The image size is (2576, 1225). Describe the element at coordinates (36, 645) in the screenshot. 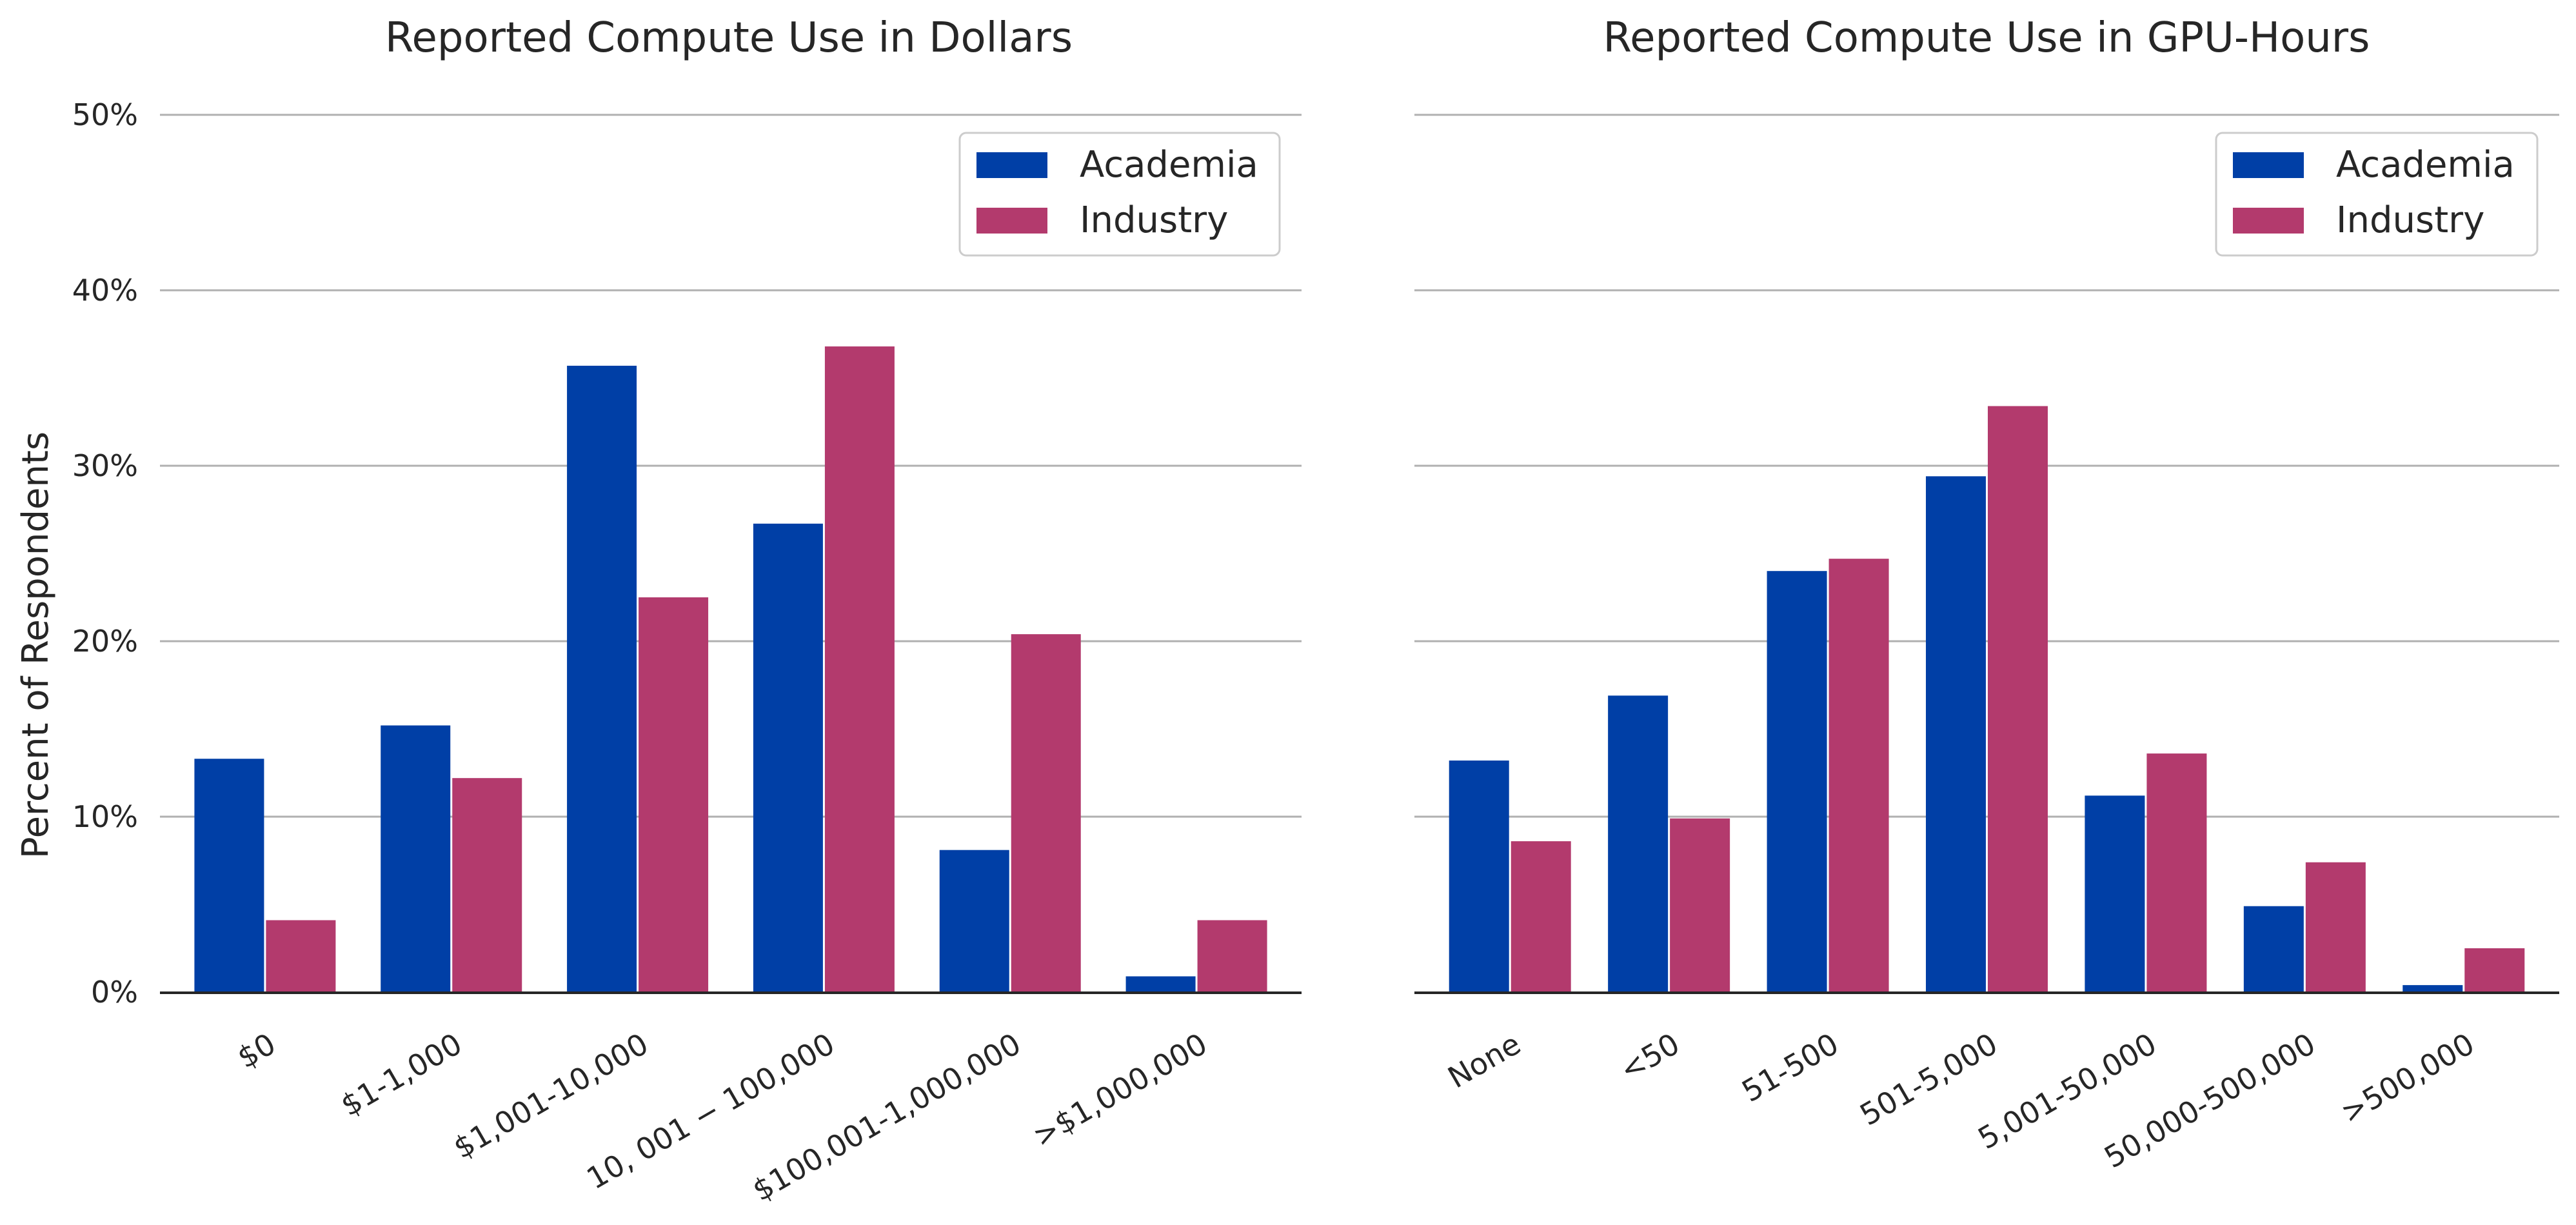

I see `y-axis-label: Percent of Respondents` at that location.